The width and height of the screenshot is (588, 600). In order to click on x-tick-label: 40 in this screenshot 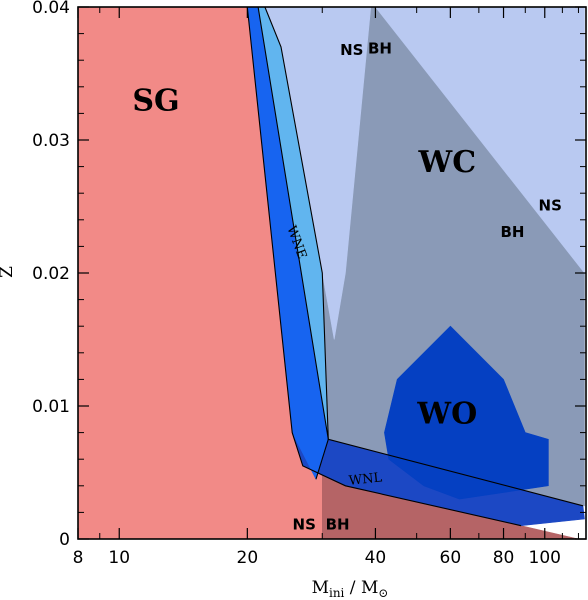, I will do `click(376, 558)`.